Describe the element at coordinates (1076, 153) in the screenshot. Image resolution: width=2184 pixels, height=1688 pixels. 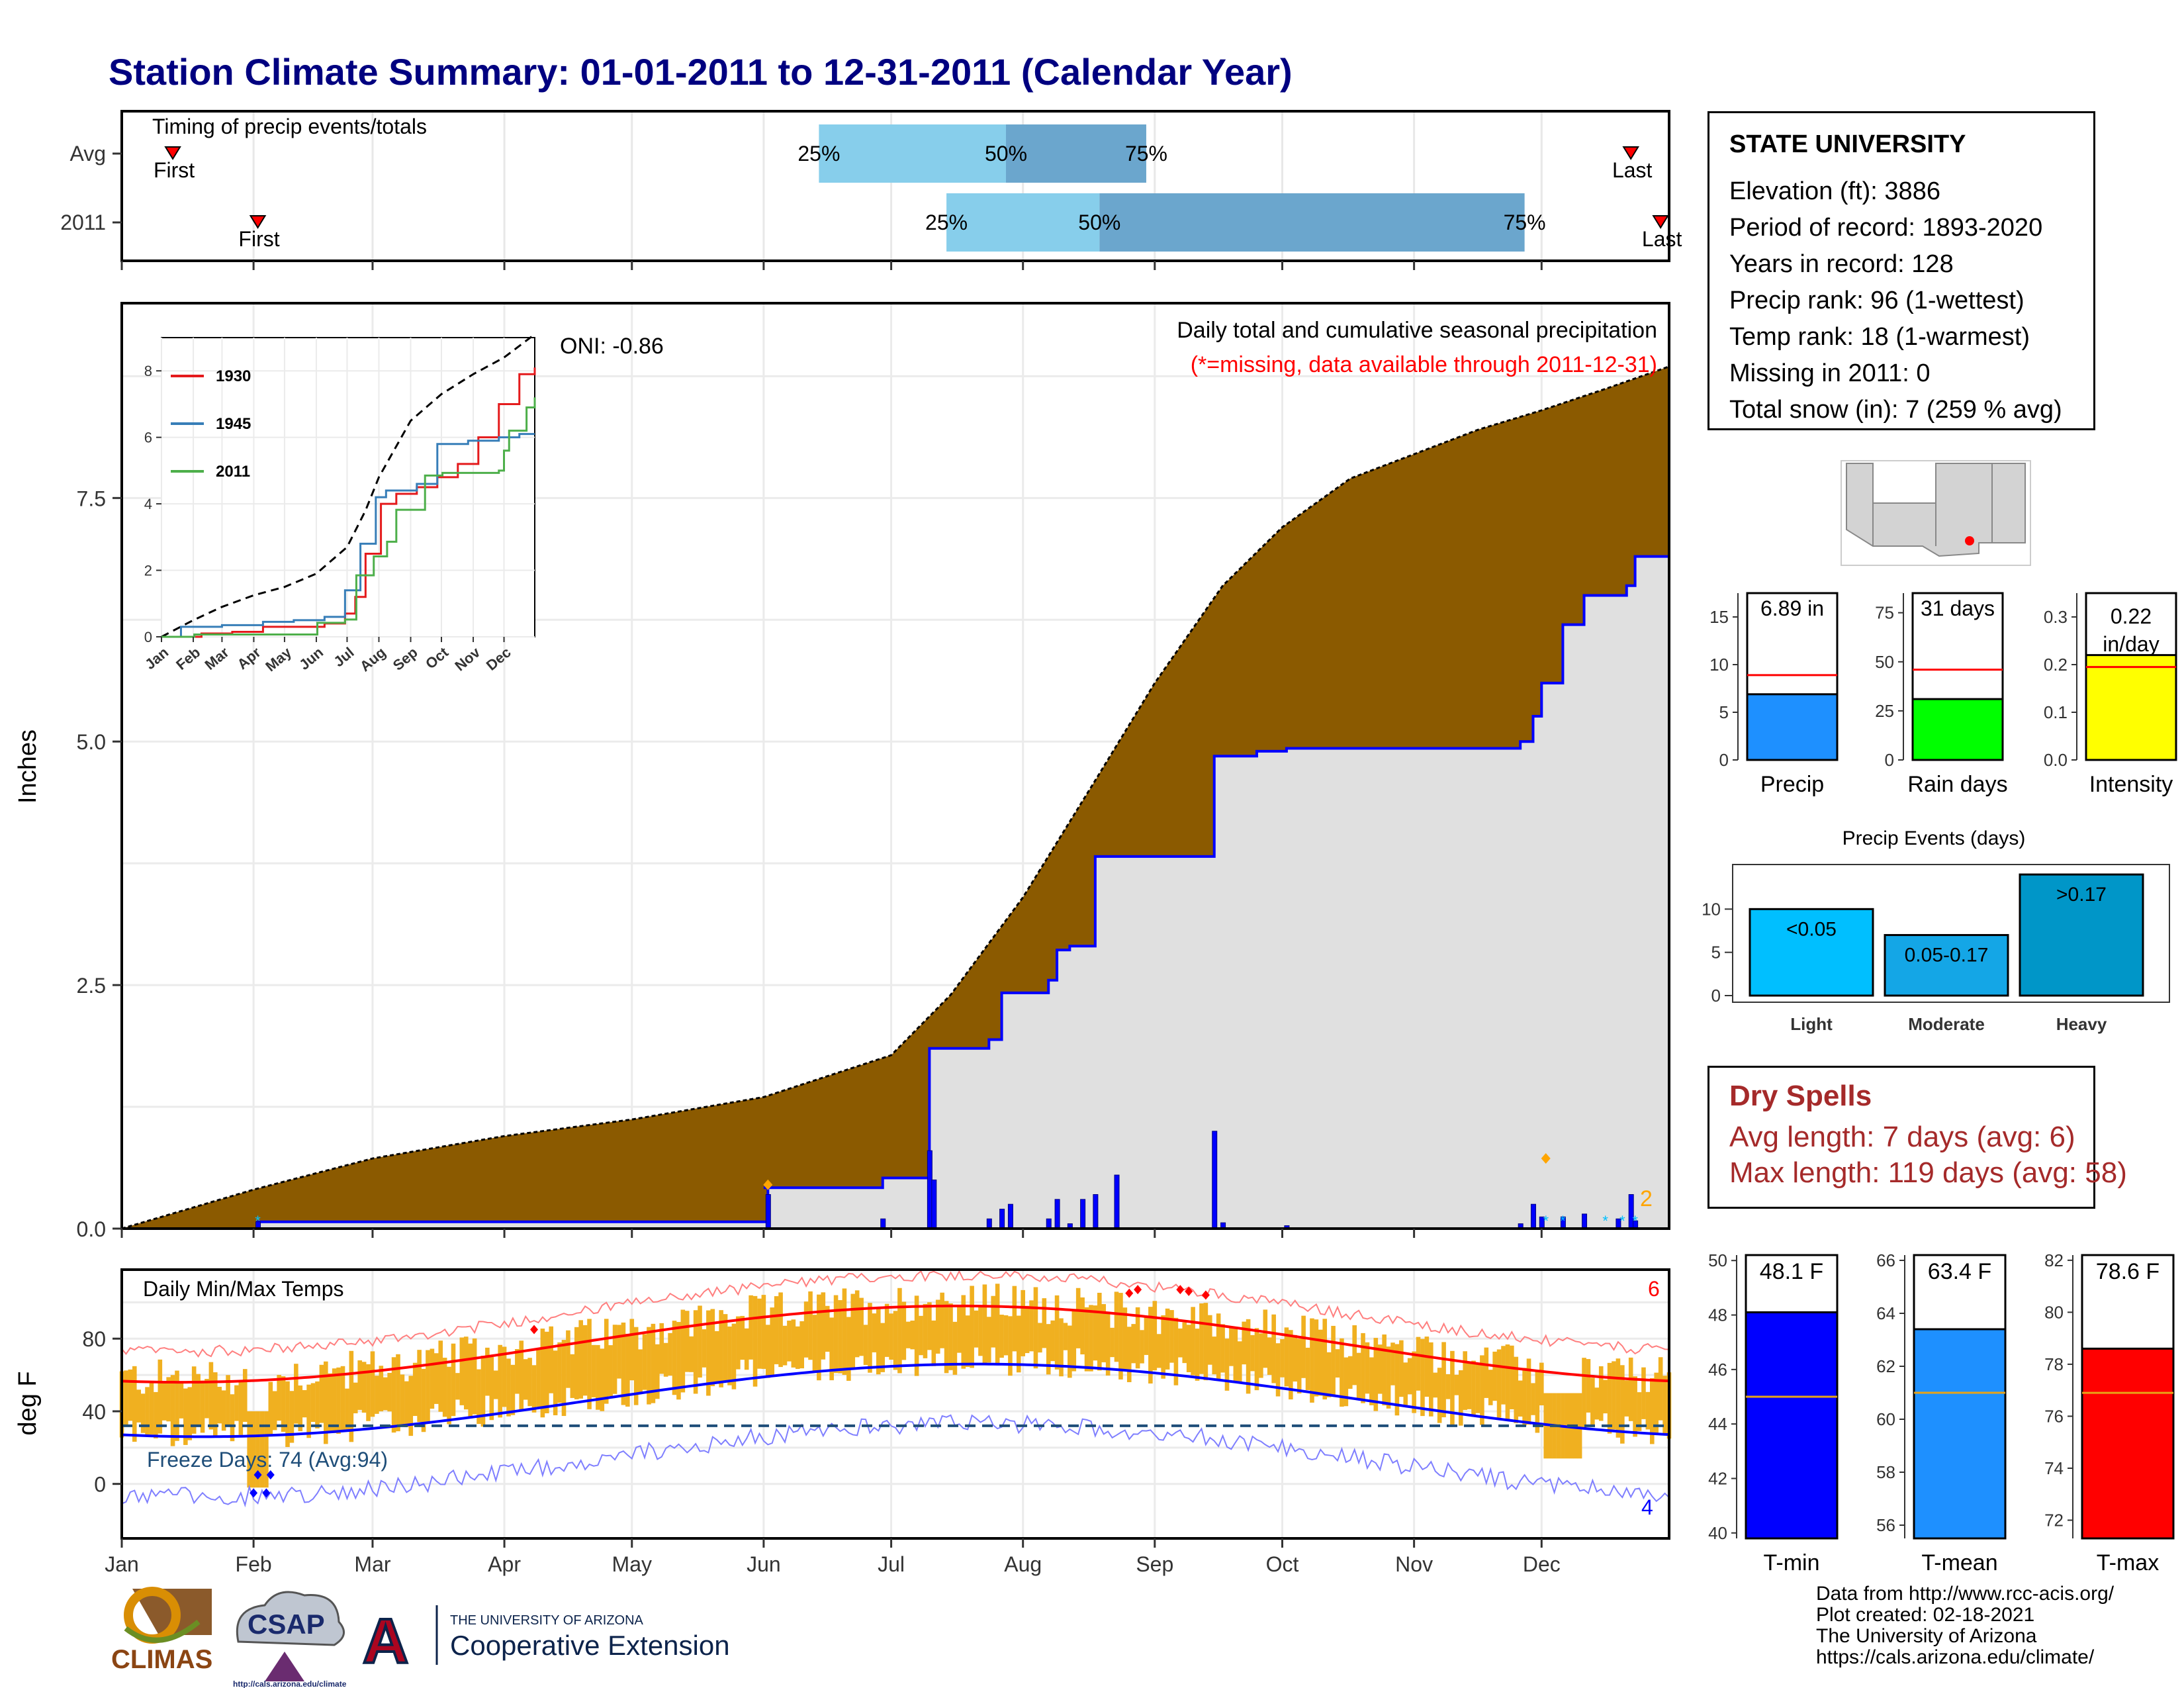
I see `quartile-bar-upper` at that location.